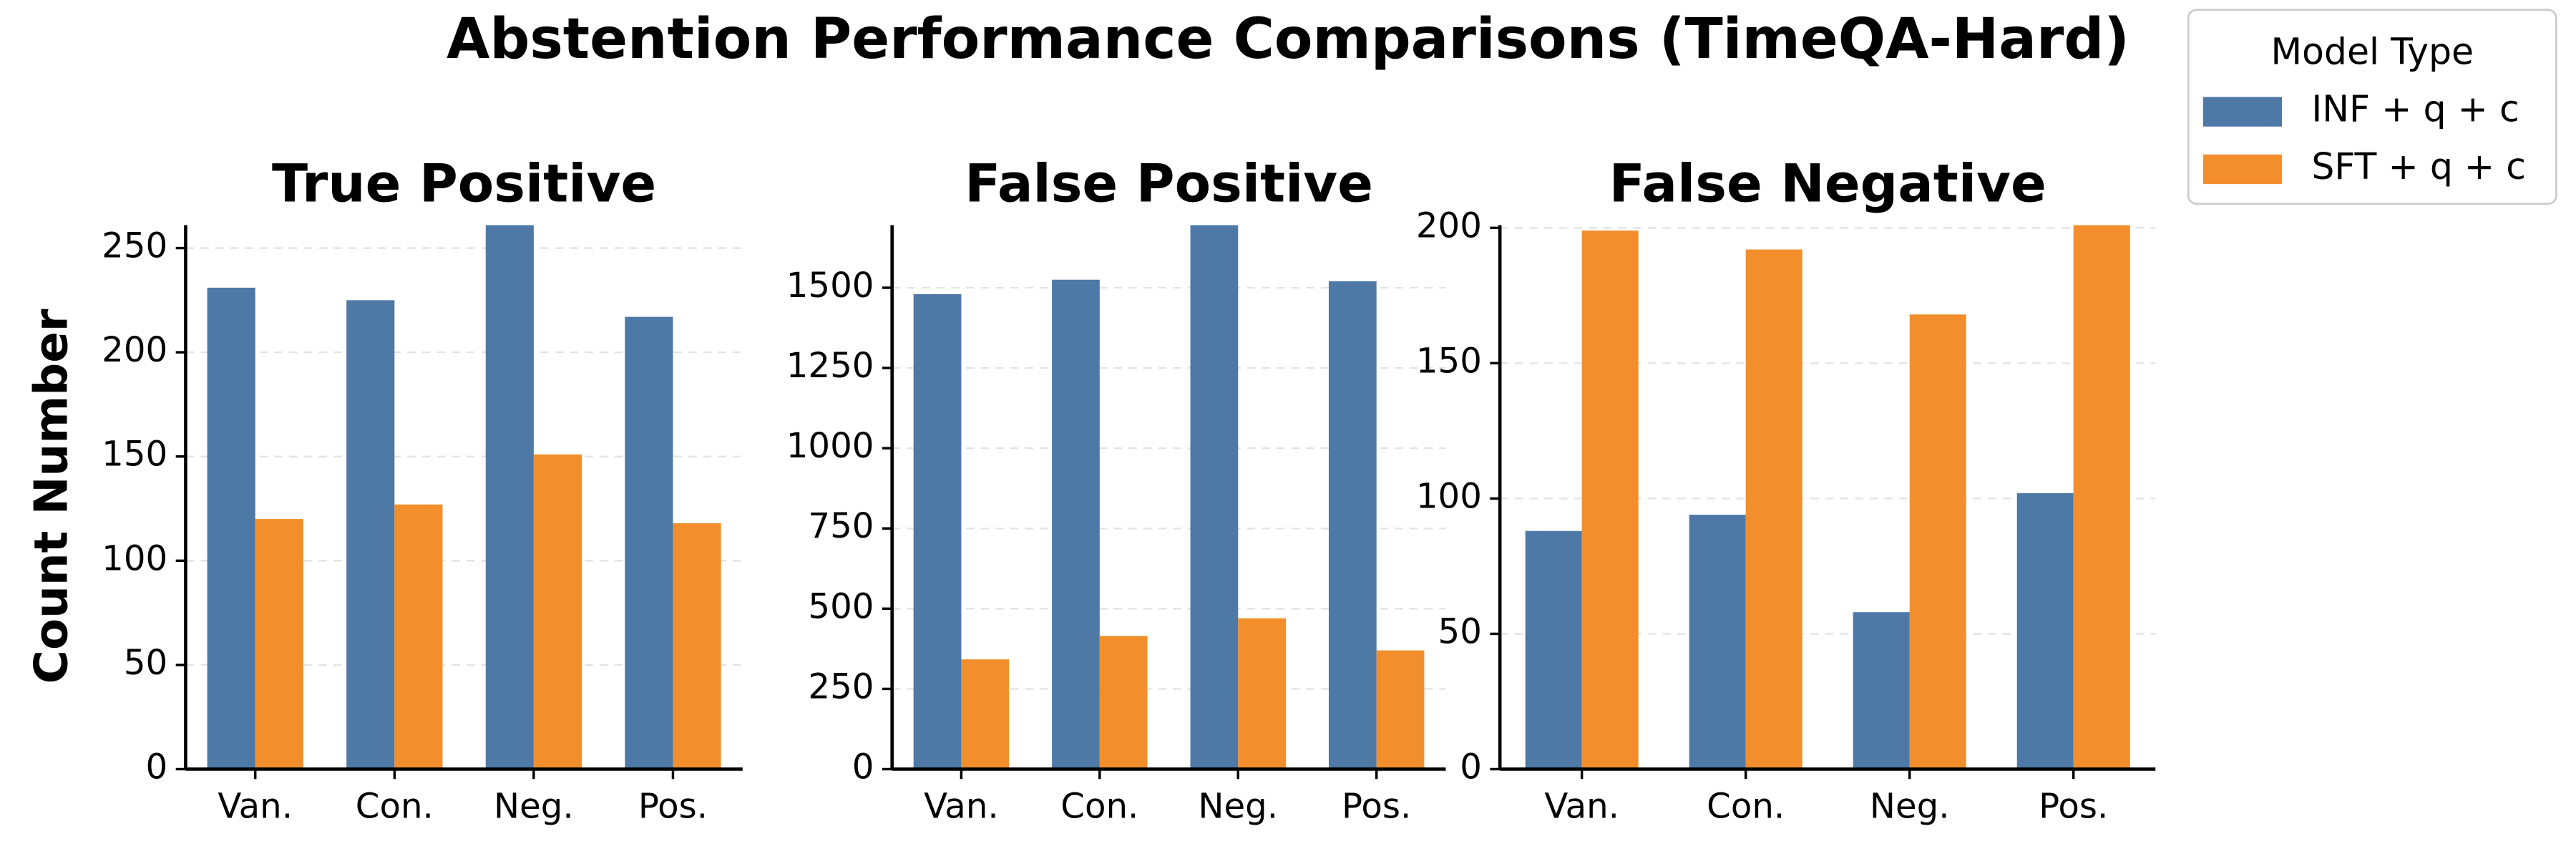  What do you see at coordinates (51, 496) in the screenshot?
I see `y-axis-label: Count Number` at bounding box center [51, 496].